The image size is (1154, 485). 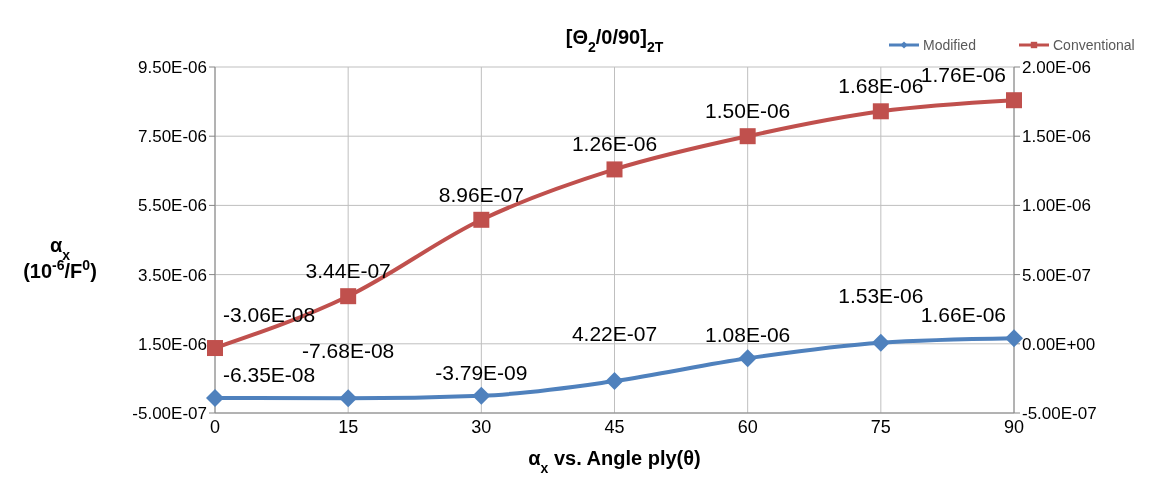 I want to click on x-tick-label: 75, so click(x=880, y=427).